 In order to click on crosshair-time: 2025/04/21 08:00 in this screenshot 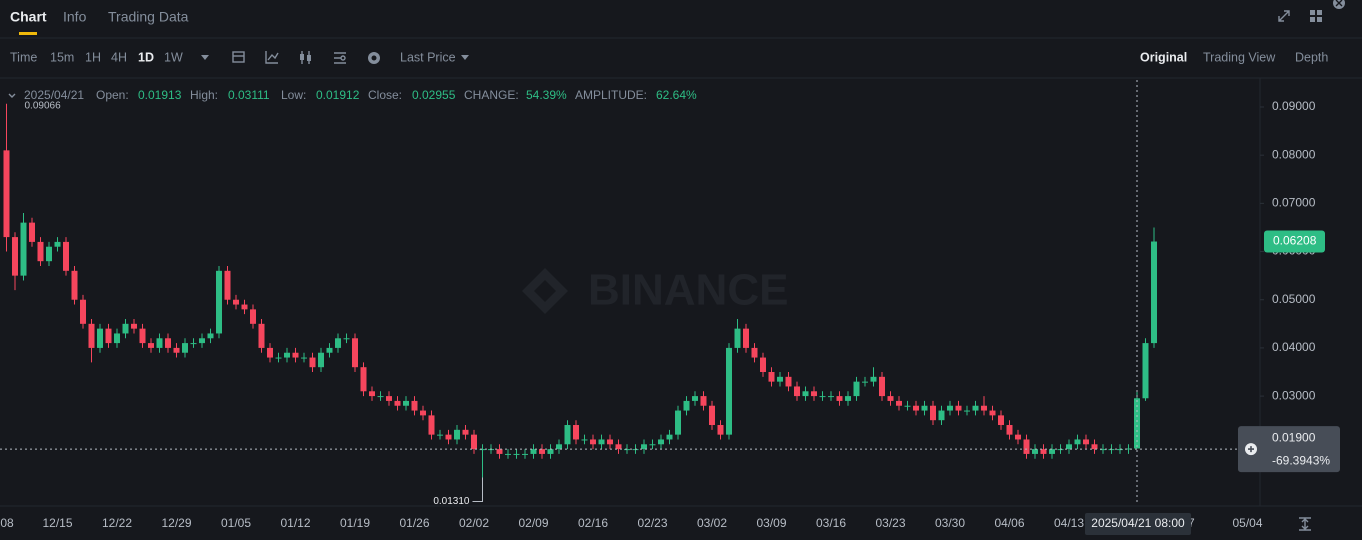, I will do `click(1138, 523)`.